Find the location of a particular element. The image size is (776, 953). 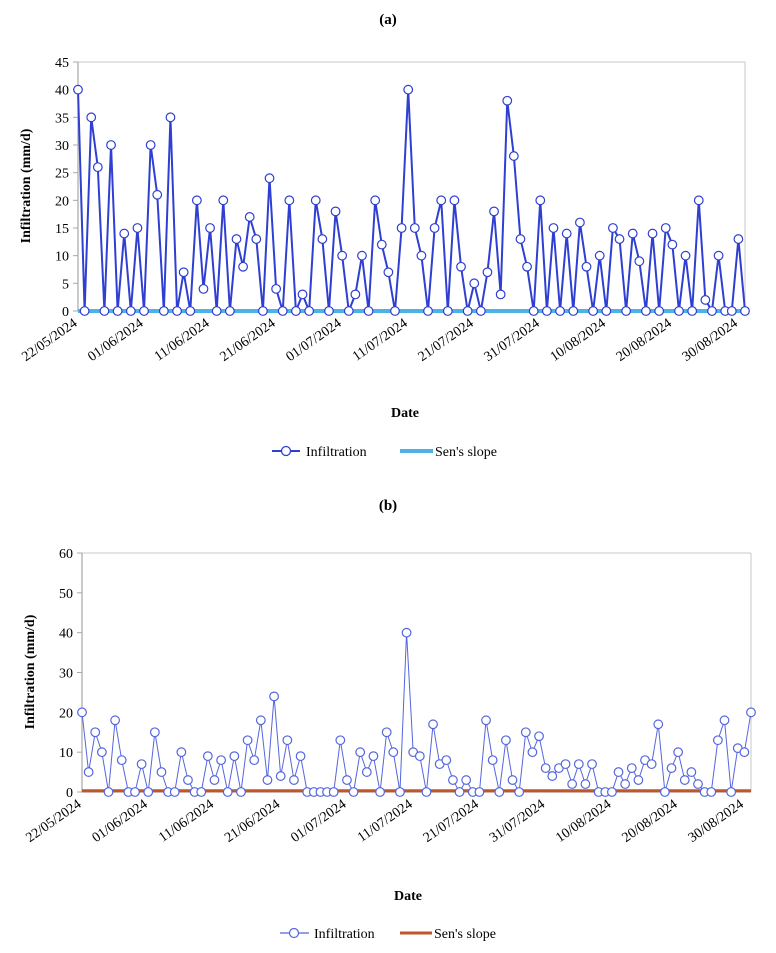

y-tick-label: 20 is located at coordinates (66, 713).